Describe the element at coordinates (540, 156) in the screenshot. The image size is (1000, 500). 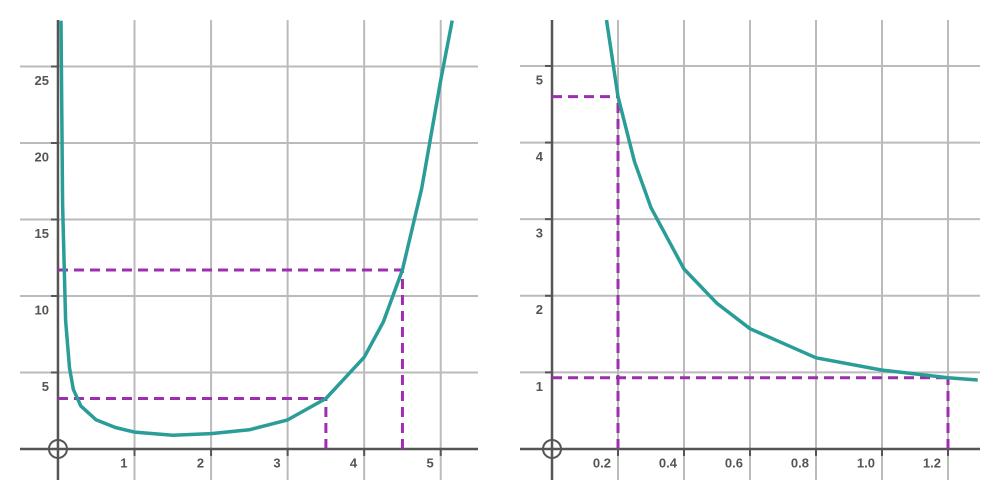
I see `y-tick-label: 4` at that location.